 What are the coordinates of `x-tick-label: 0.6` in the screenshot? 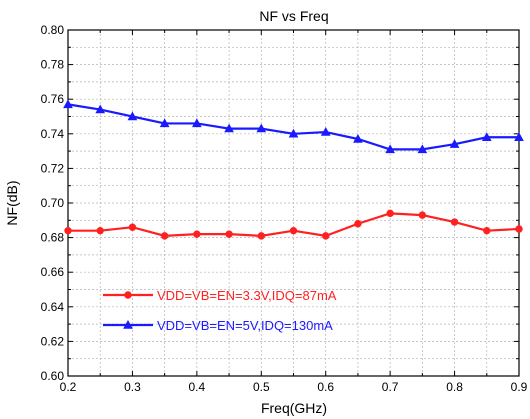 It's located at (325, 387).